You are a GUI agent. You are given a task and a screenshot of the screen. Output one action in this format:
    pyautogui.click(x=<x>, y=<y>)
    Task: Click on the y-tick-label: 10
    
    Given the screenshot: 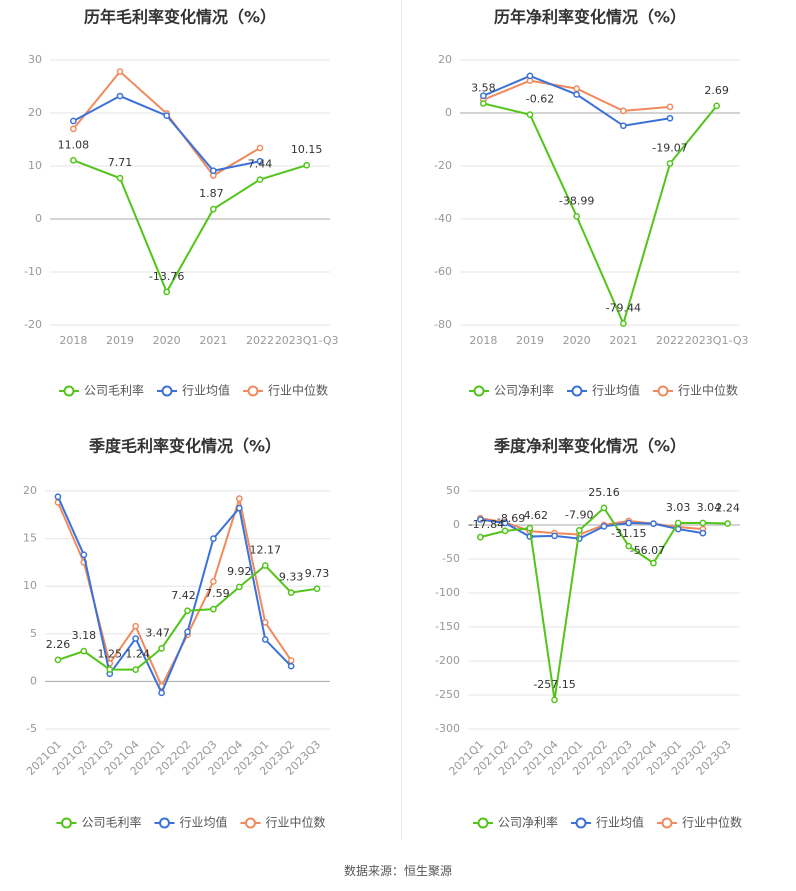 What is the action you would take?
    pyautogui.click(x=30, y=585)
    